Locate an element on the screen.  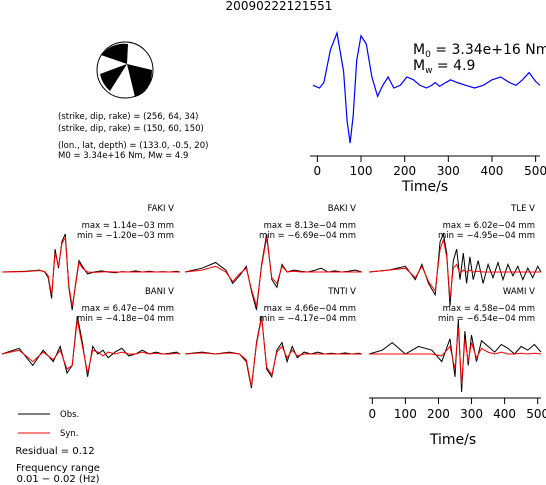
moment-rate-tick-label: 0 is located at coordinates (318, 171).